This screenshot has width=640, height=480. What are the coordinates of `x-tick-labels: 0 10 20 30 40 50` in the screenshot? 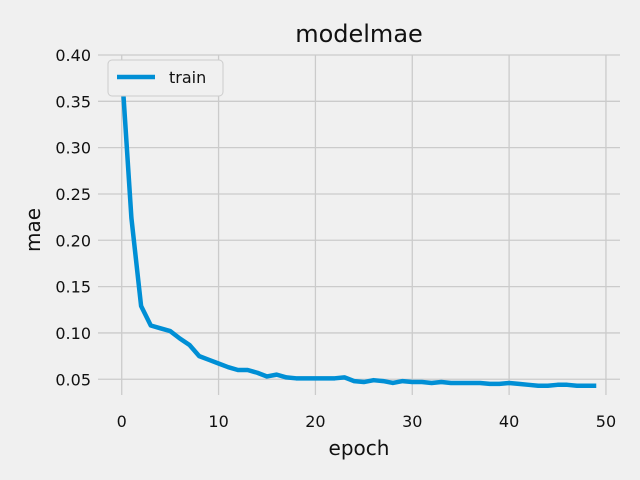 It's located at (367, 421).